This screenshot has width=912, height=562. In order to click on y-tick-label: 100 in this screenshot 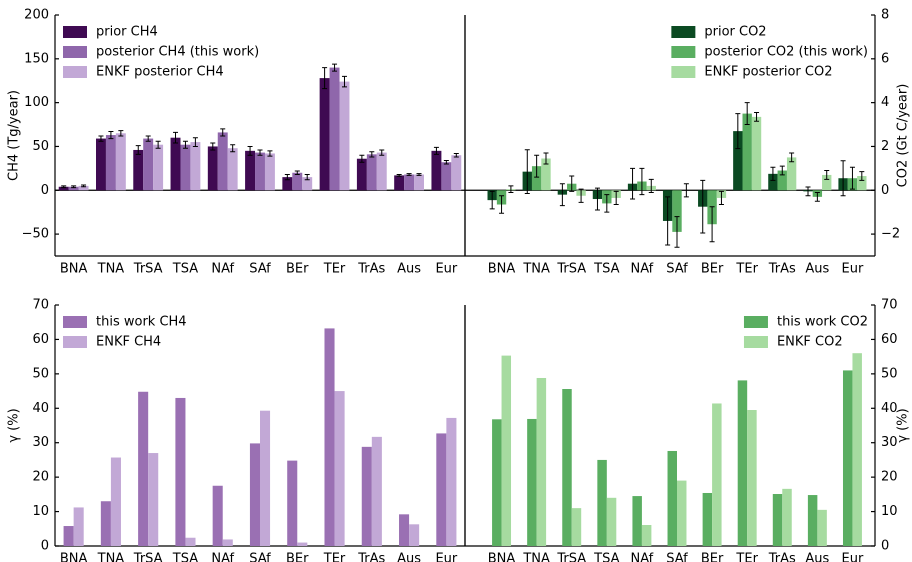, I will do `click(36, 102)`.